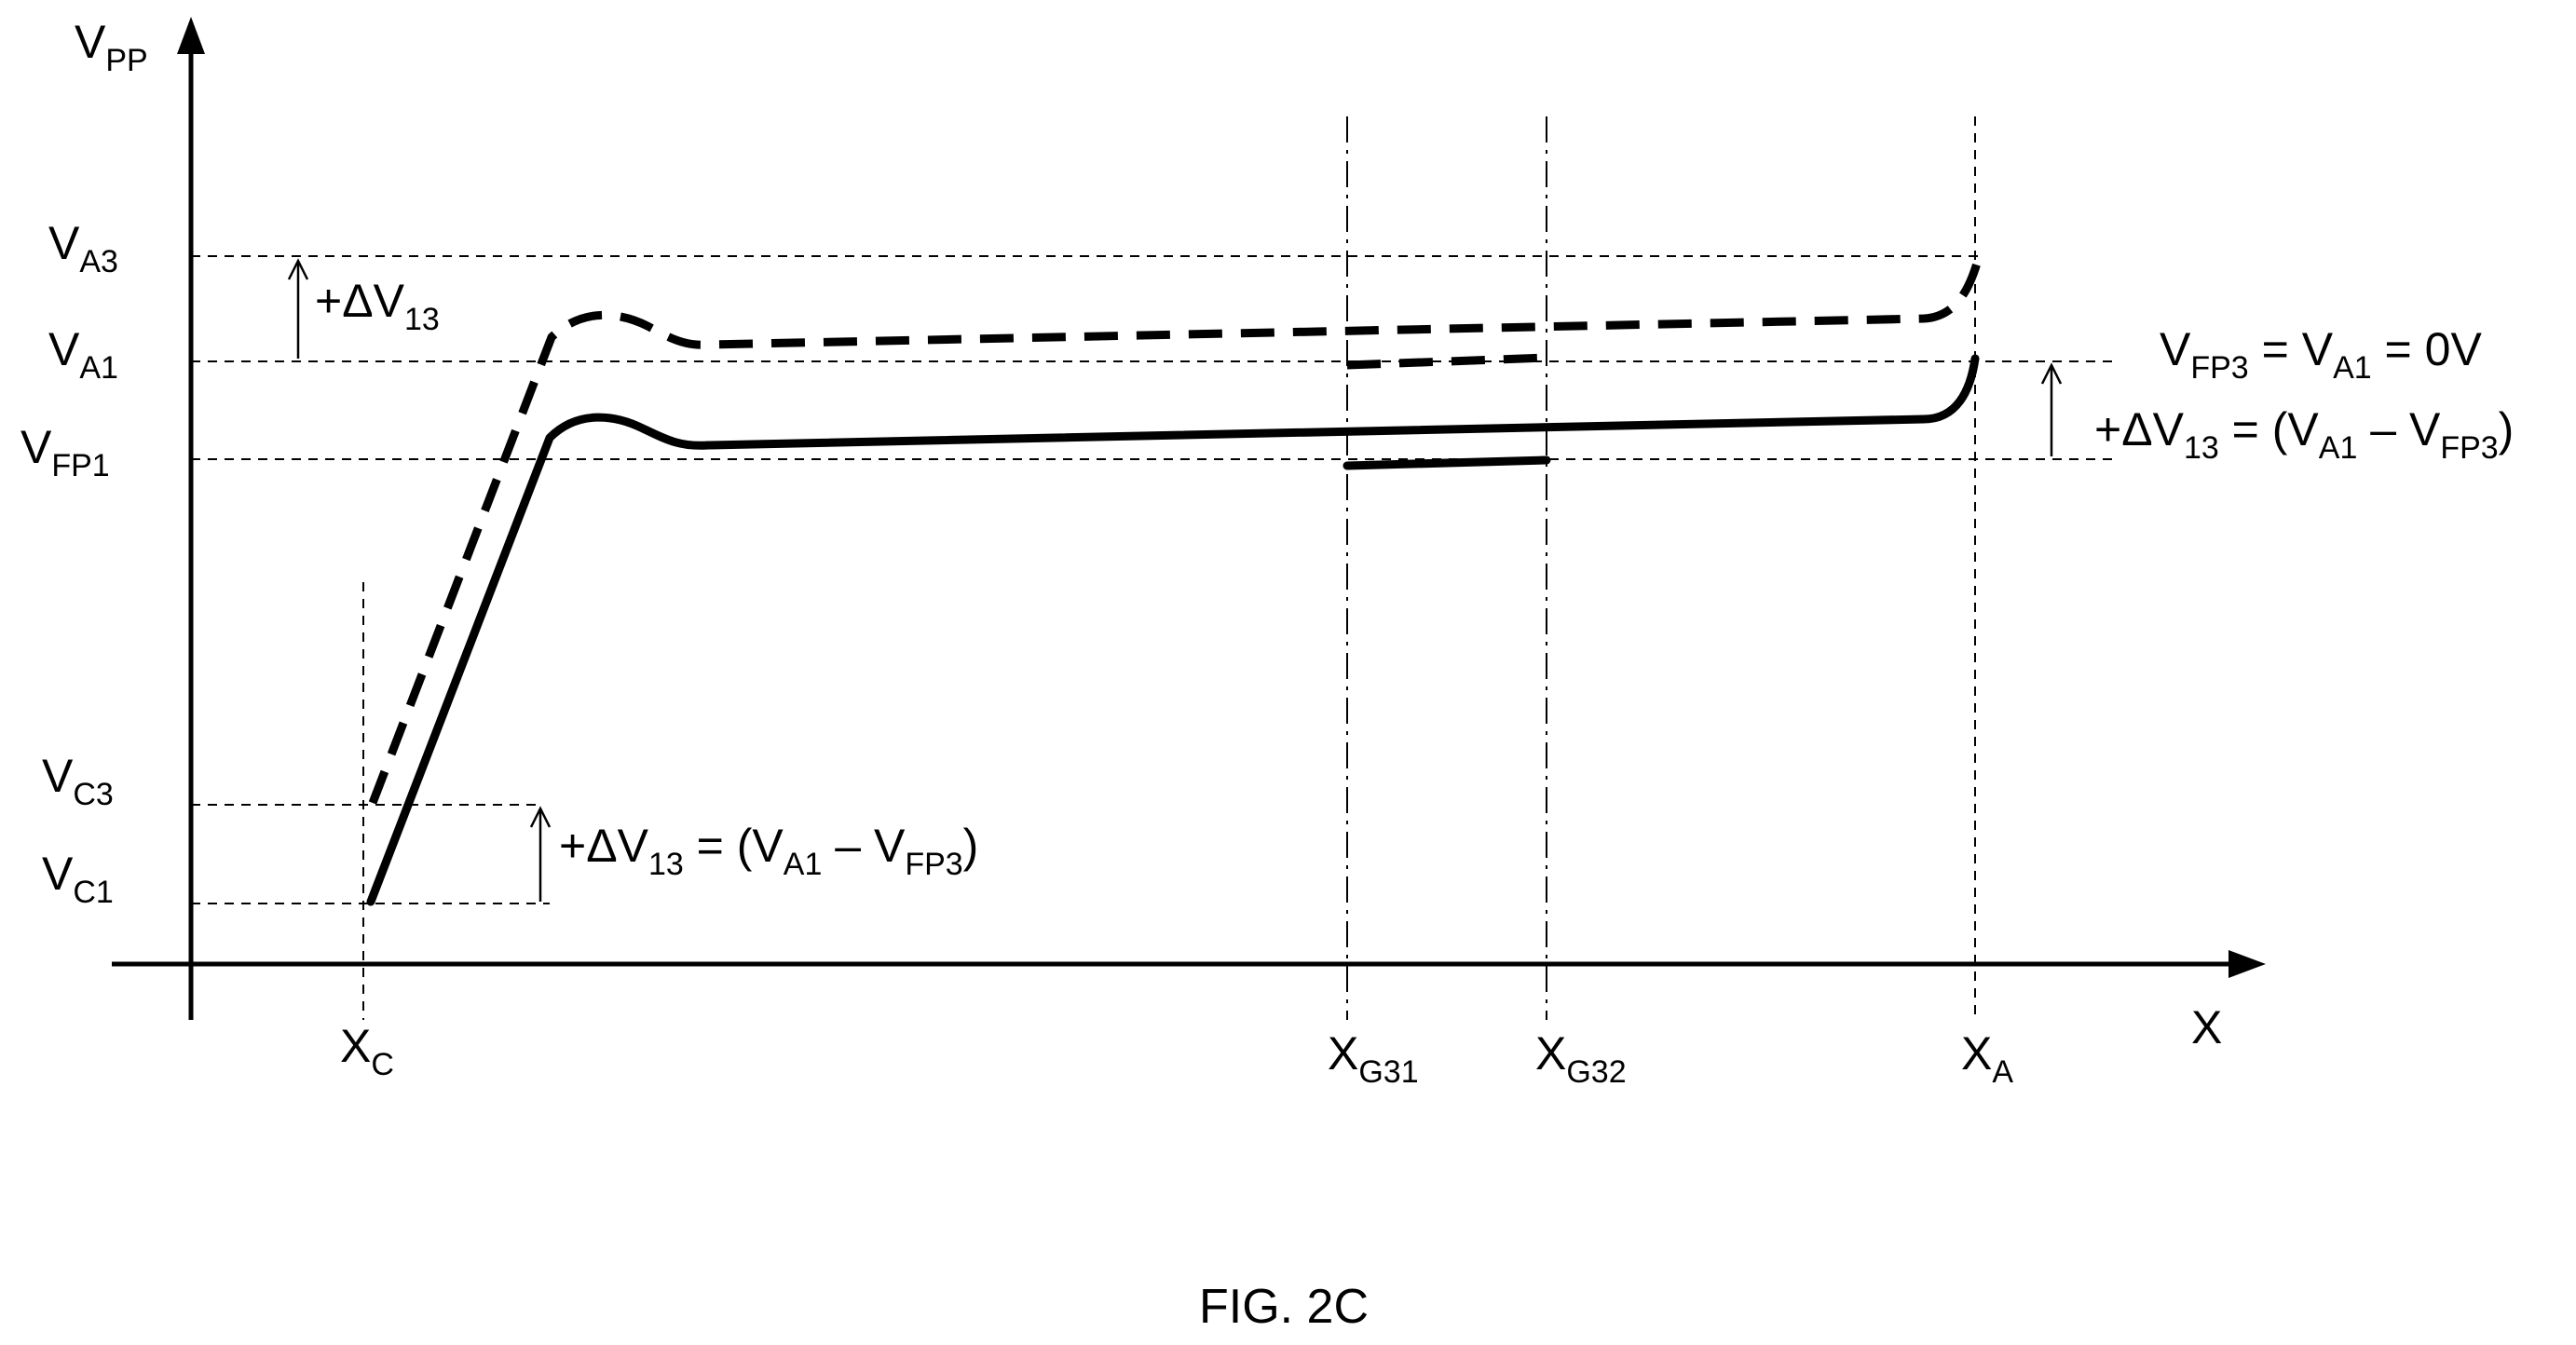 Image resolution: width=2576 pixels, height=1345 pixels. I want to click on delta-arrow-bottom-head, so click(540, 817).